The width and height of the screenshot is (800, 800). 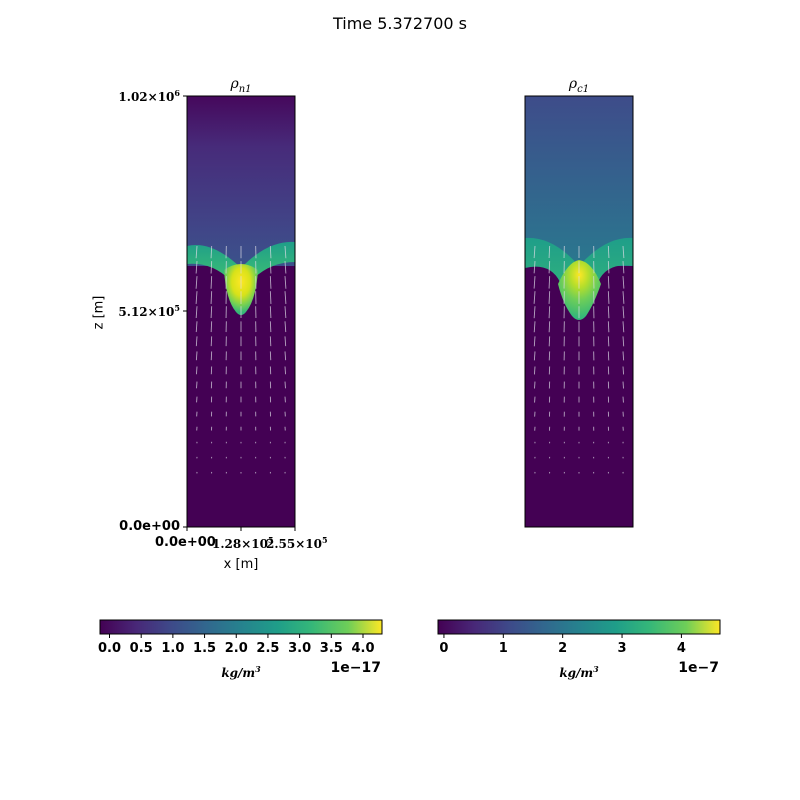 What do you see at coordinates (331, 648) in the screenshot?
I see `colorbar1-tick-label: 3.5` at bounding box center [331, 648].